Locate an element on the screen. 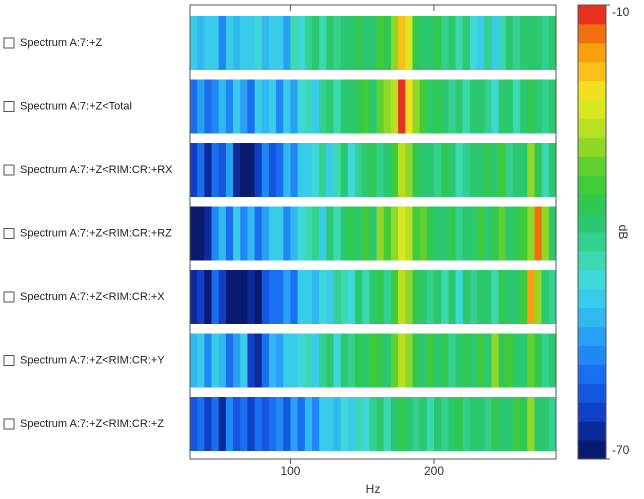  series-label: Spectrum A:7:+Z<RIM:CR:+Z is located at coordinates (92, 424).